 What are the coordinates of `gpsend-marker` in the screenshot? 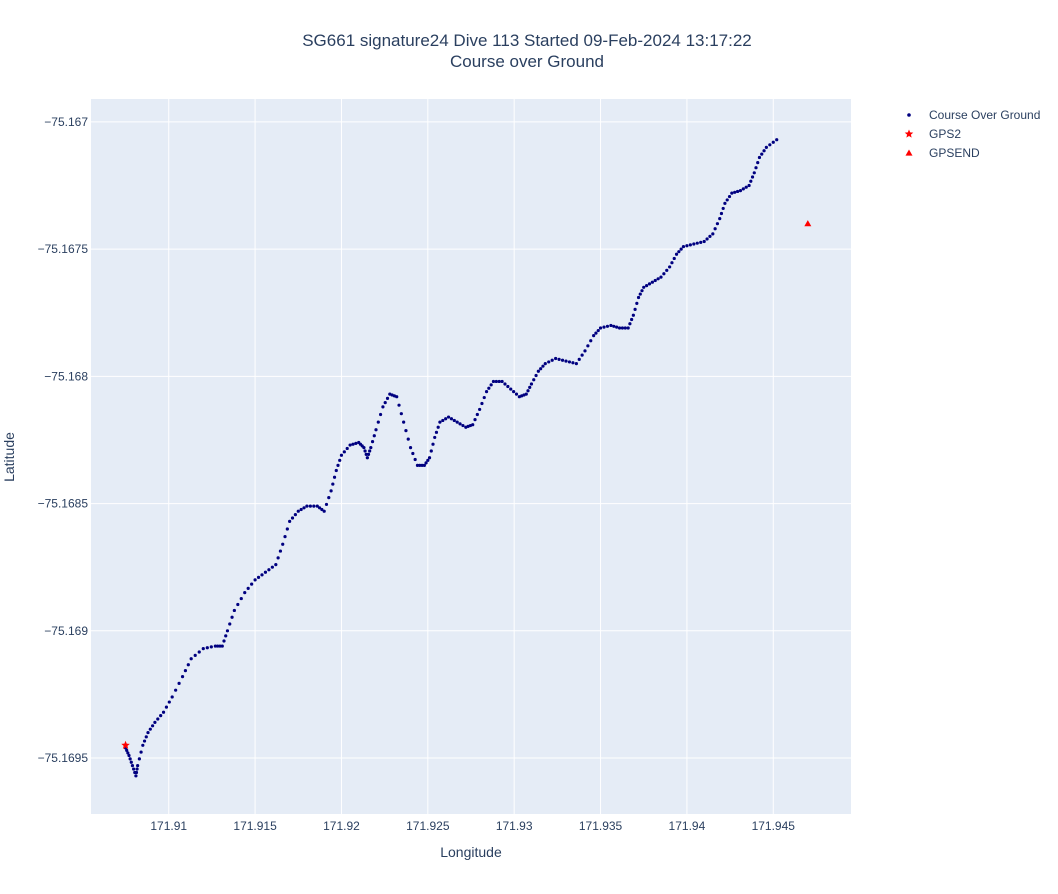 It's located at (808, 223).